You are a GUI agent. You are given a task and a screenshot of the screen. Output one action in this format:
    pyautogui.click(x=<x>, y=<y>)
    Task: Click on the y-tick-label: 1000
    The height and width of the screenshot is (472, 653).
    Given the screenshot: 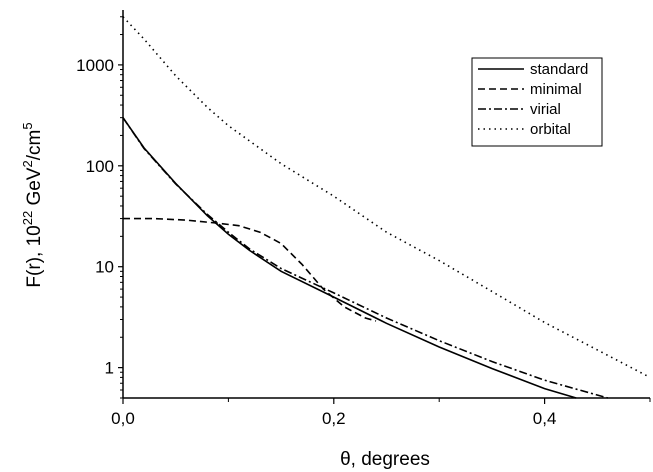 What is the action you would take?
    pyautogui.click(x=95, y=65)
    